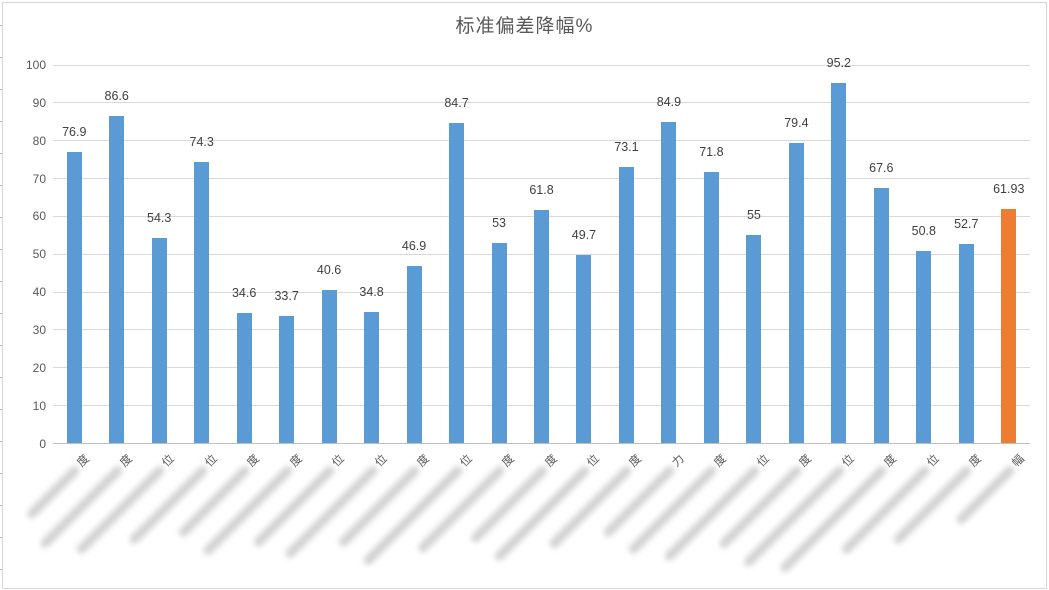 This screenshot has height=590, width=1049. Describe the element at coordinates (39, 254) in the screenshot. I see `y-axis-tick-label: 50` at that location.